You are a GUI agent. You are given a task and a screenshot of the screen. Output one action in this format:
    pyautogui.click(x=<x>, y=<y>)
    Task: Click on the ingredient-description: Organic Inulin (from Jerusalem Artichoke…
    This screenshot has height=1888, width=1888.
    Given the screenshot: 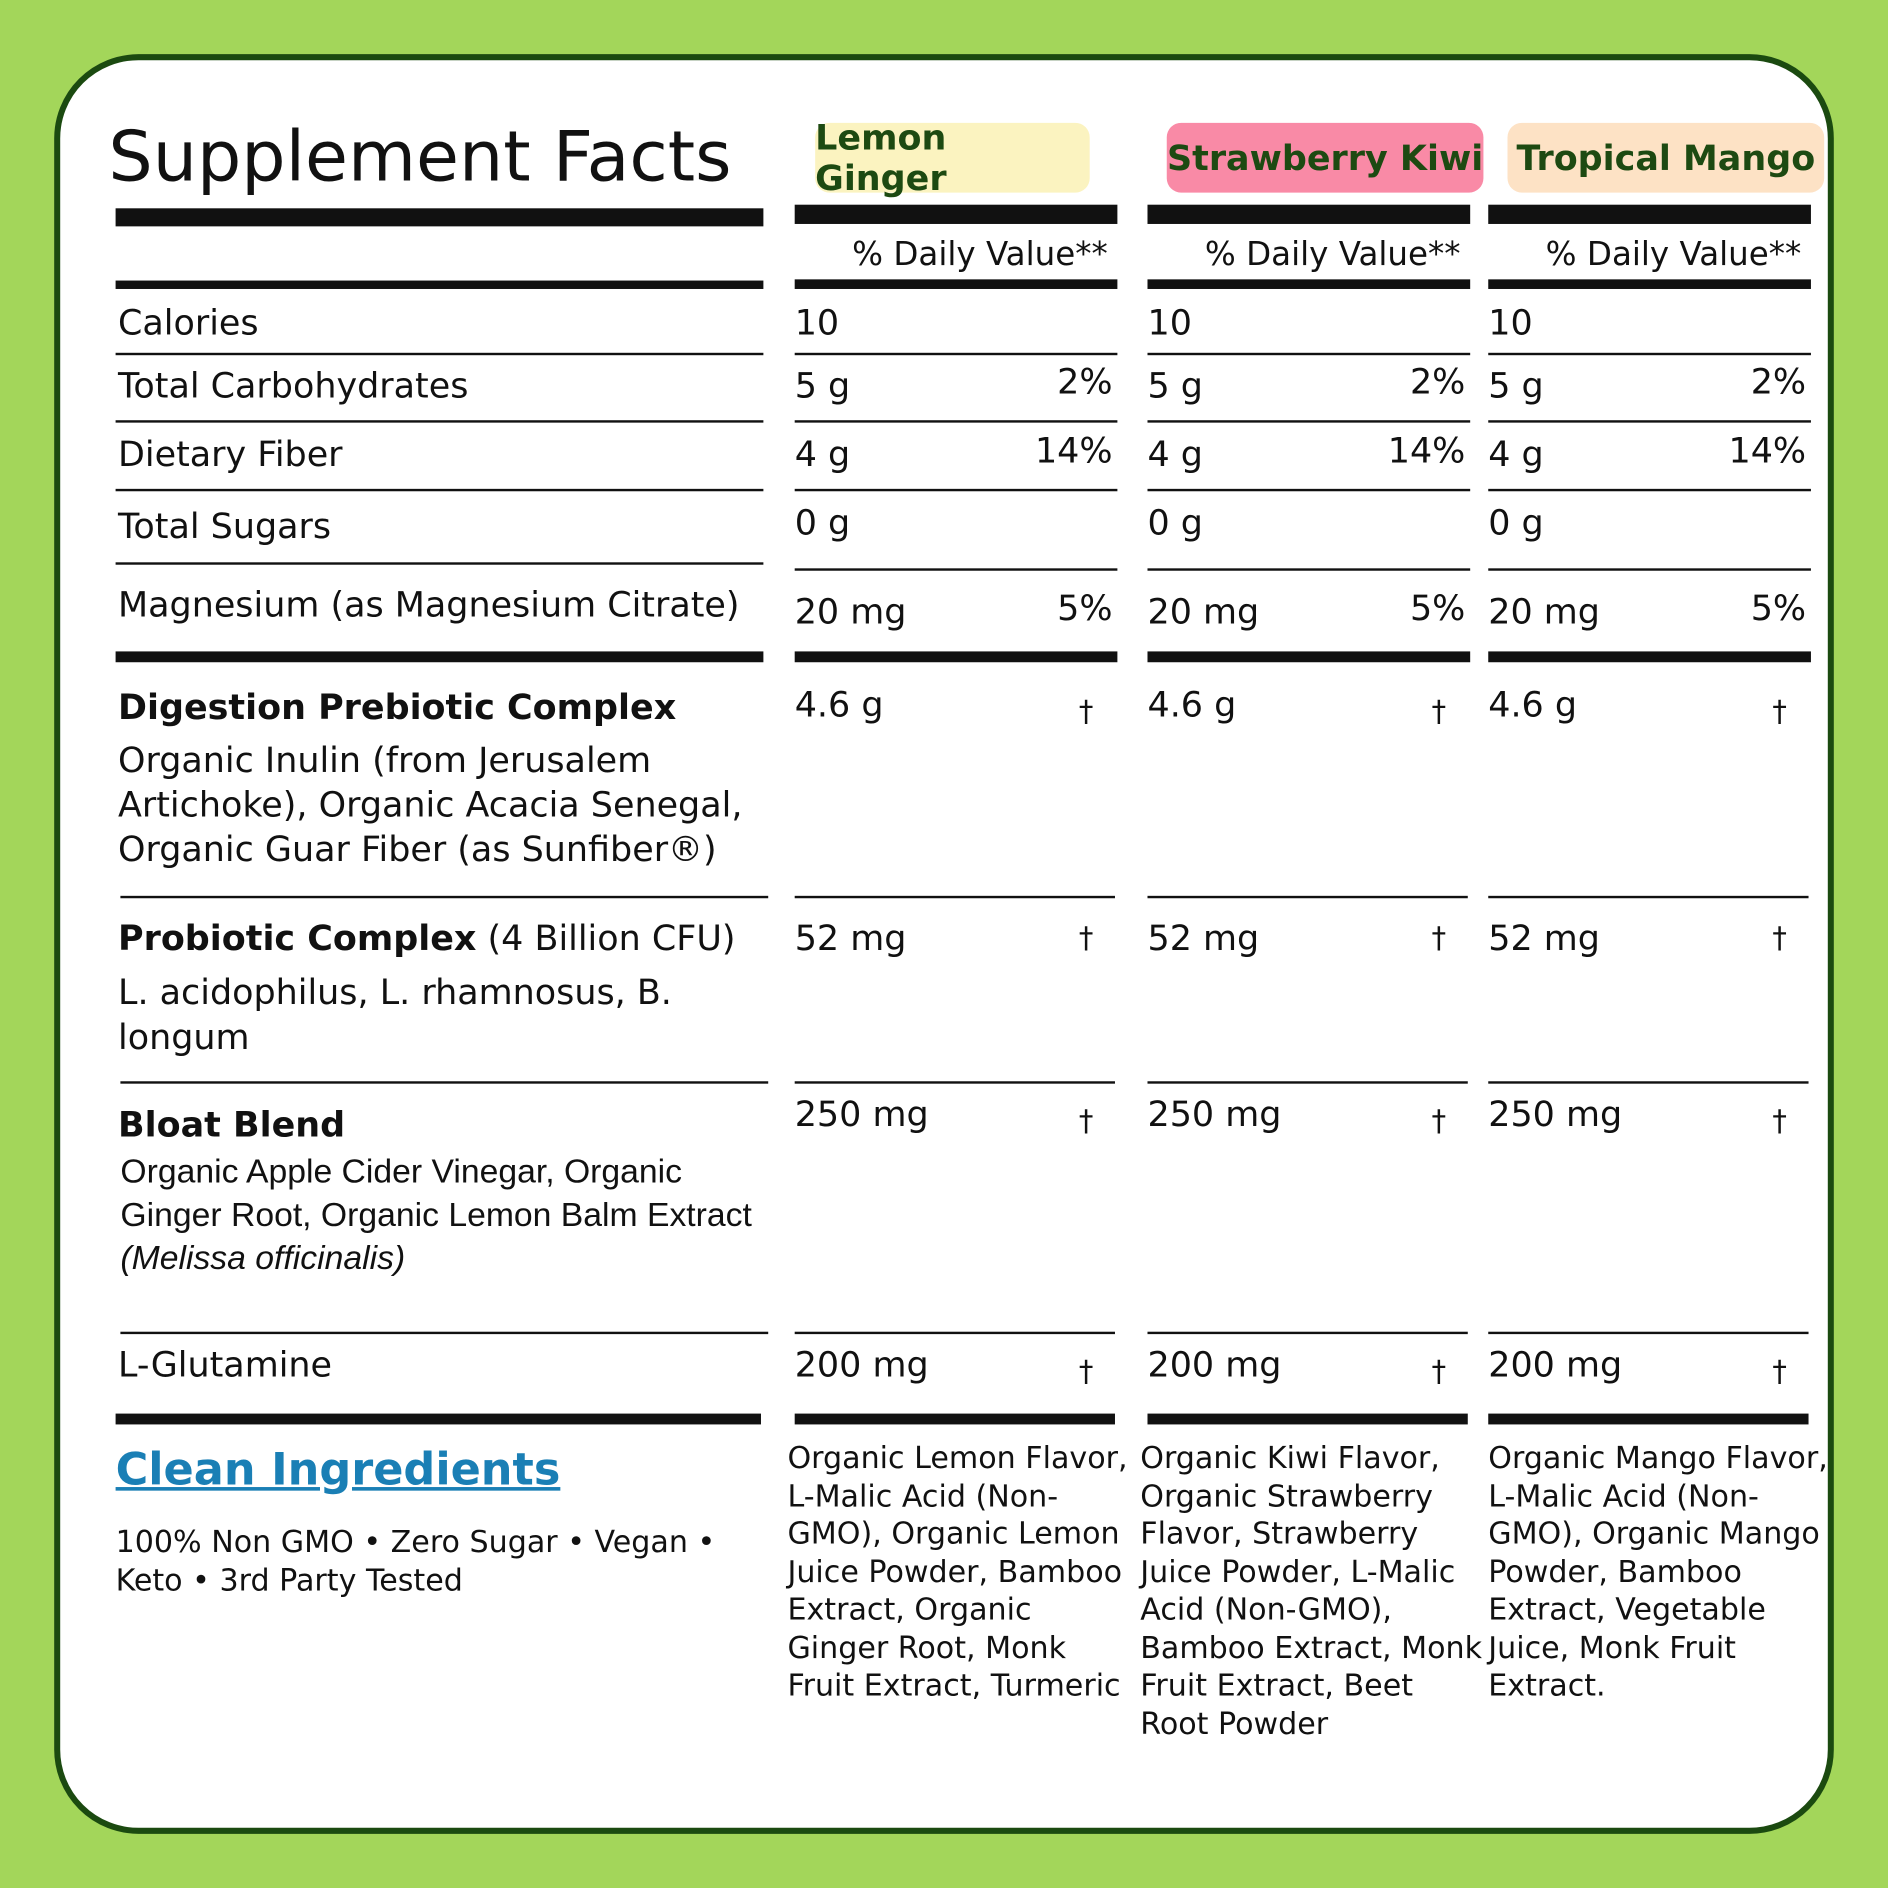 What is the action you would take?
    pyautogui.click(x=443, y=805)
    